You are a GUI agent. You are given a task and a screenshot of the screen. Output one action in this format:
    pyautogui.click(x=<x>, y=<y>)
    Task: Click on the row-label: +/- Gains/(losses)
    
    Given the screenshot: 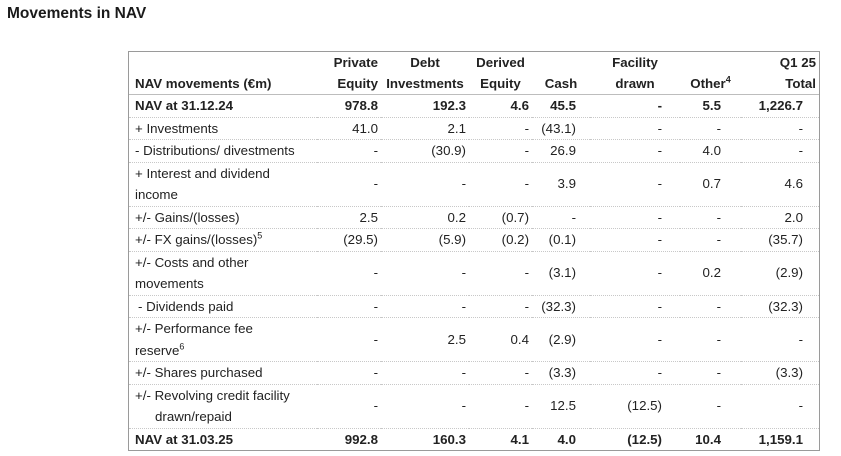 What is the action you would take?
    pyautogui.click(x=223, y=217)
    